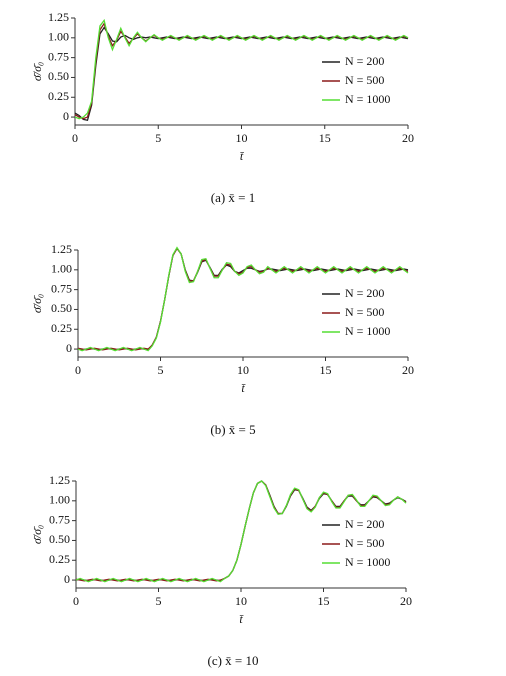 This screenshot has height=676, width=506. Describe the element at coordinates (232, 660) in the screenshot. I see `caption: (c) x̄ = 10` at that location.